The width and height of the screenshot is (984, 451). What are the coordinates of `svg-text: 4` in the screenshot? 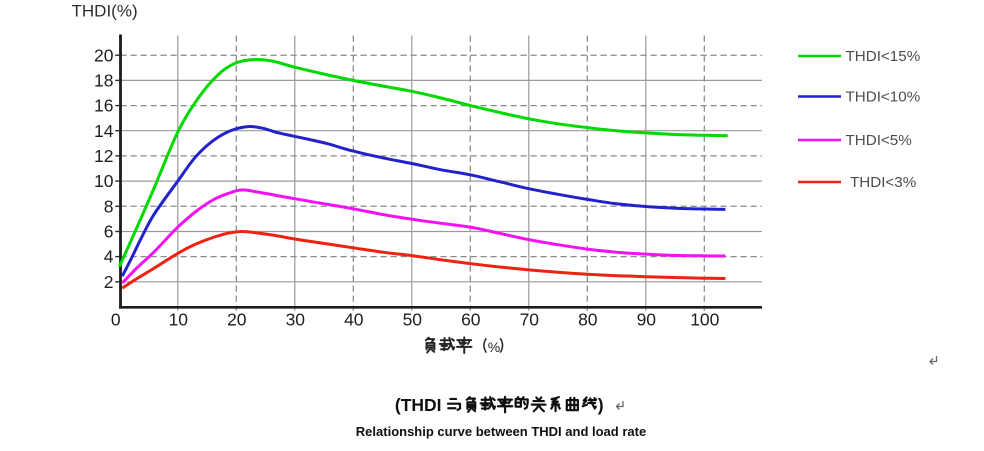 It's located at (109, 257).